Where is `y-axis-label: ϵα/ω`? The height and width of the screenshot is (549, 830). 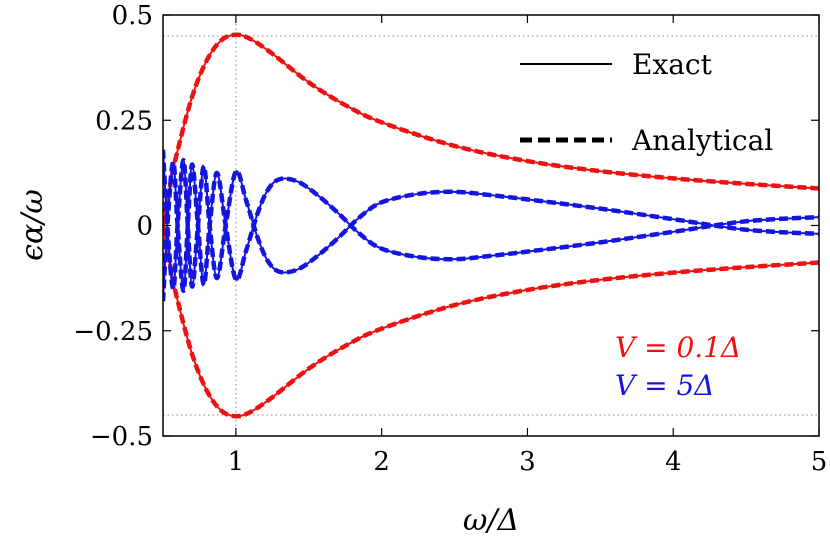
y-axis-label: ϵα/ω is located at coordinates (32, 225).